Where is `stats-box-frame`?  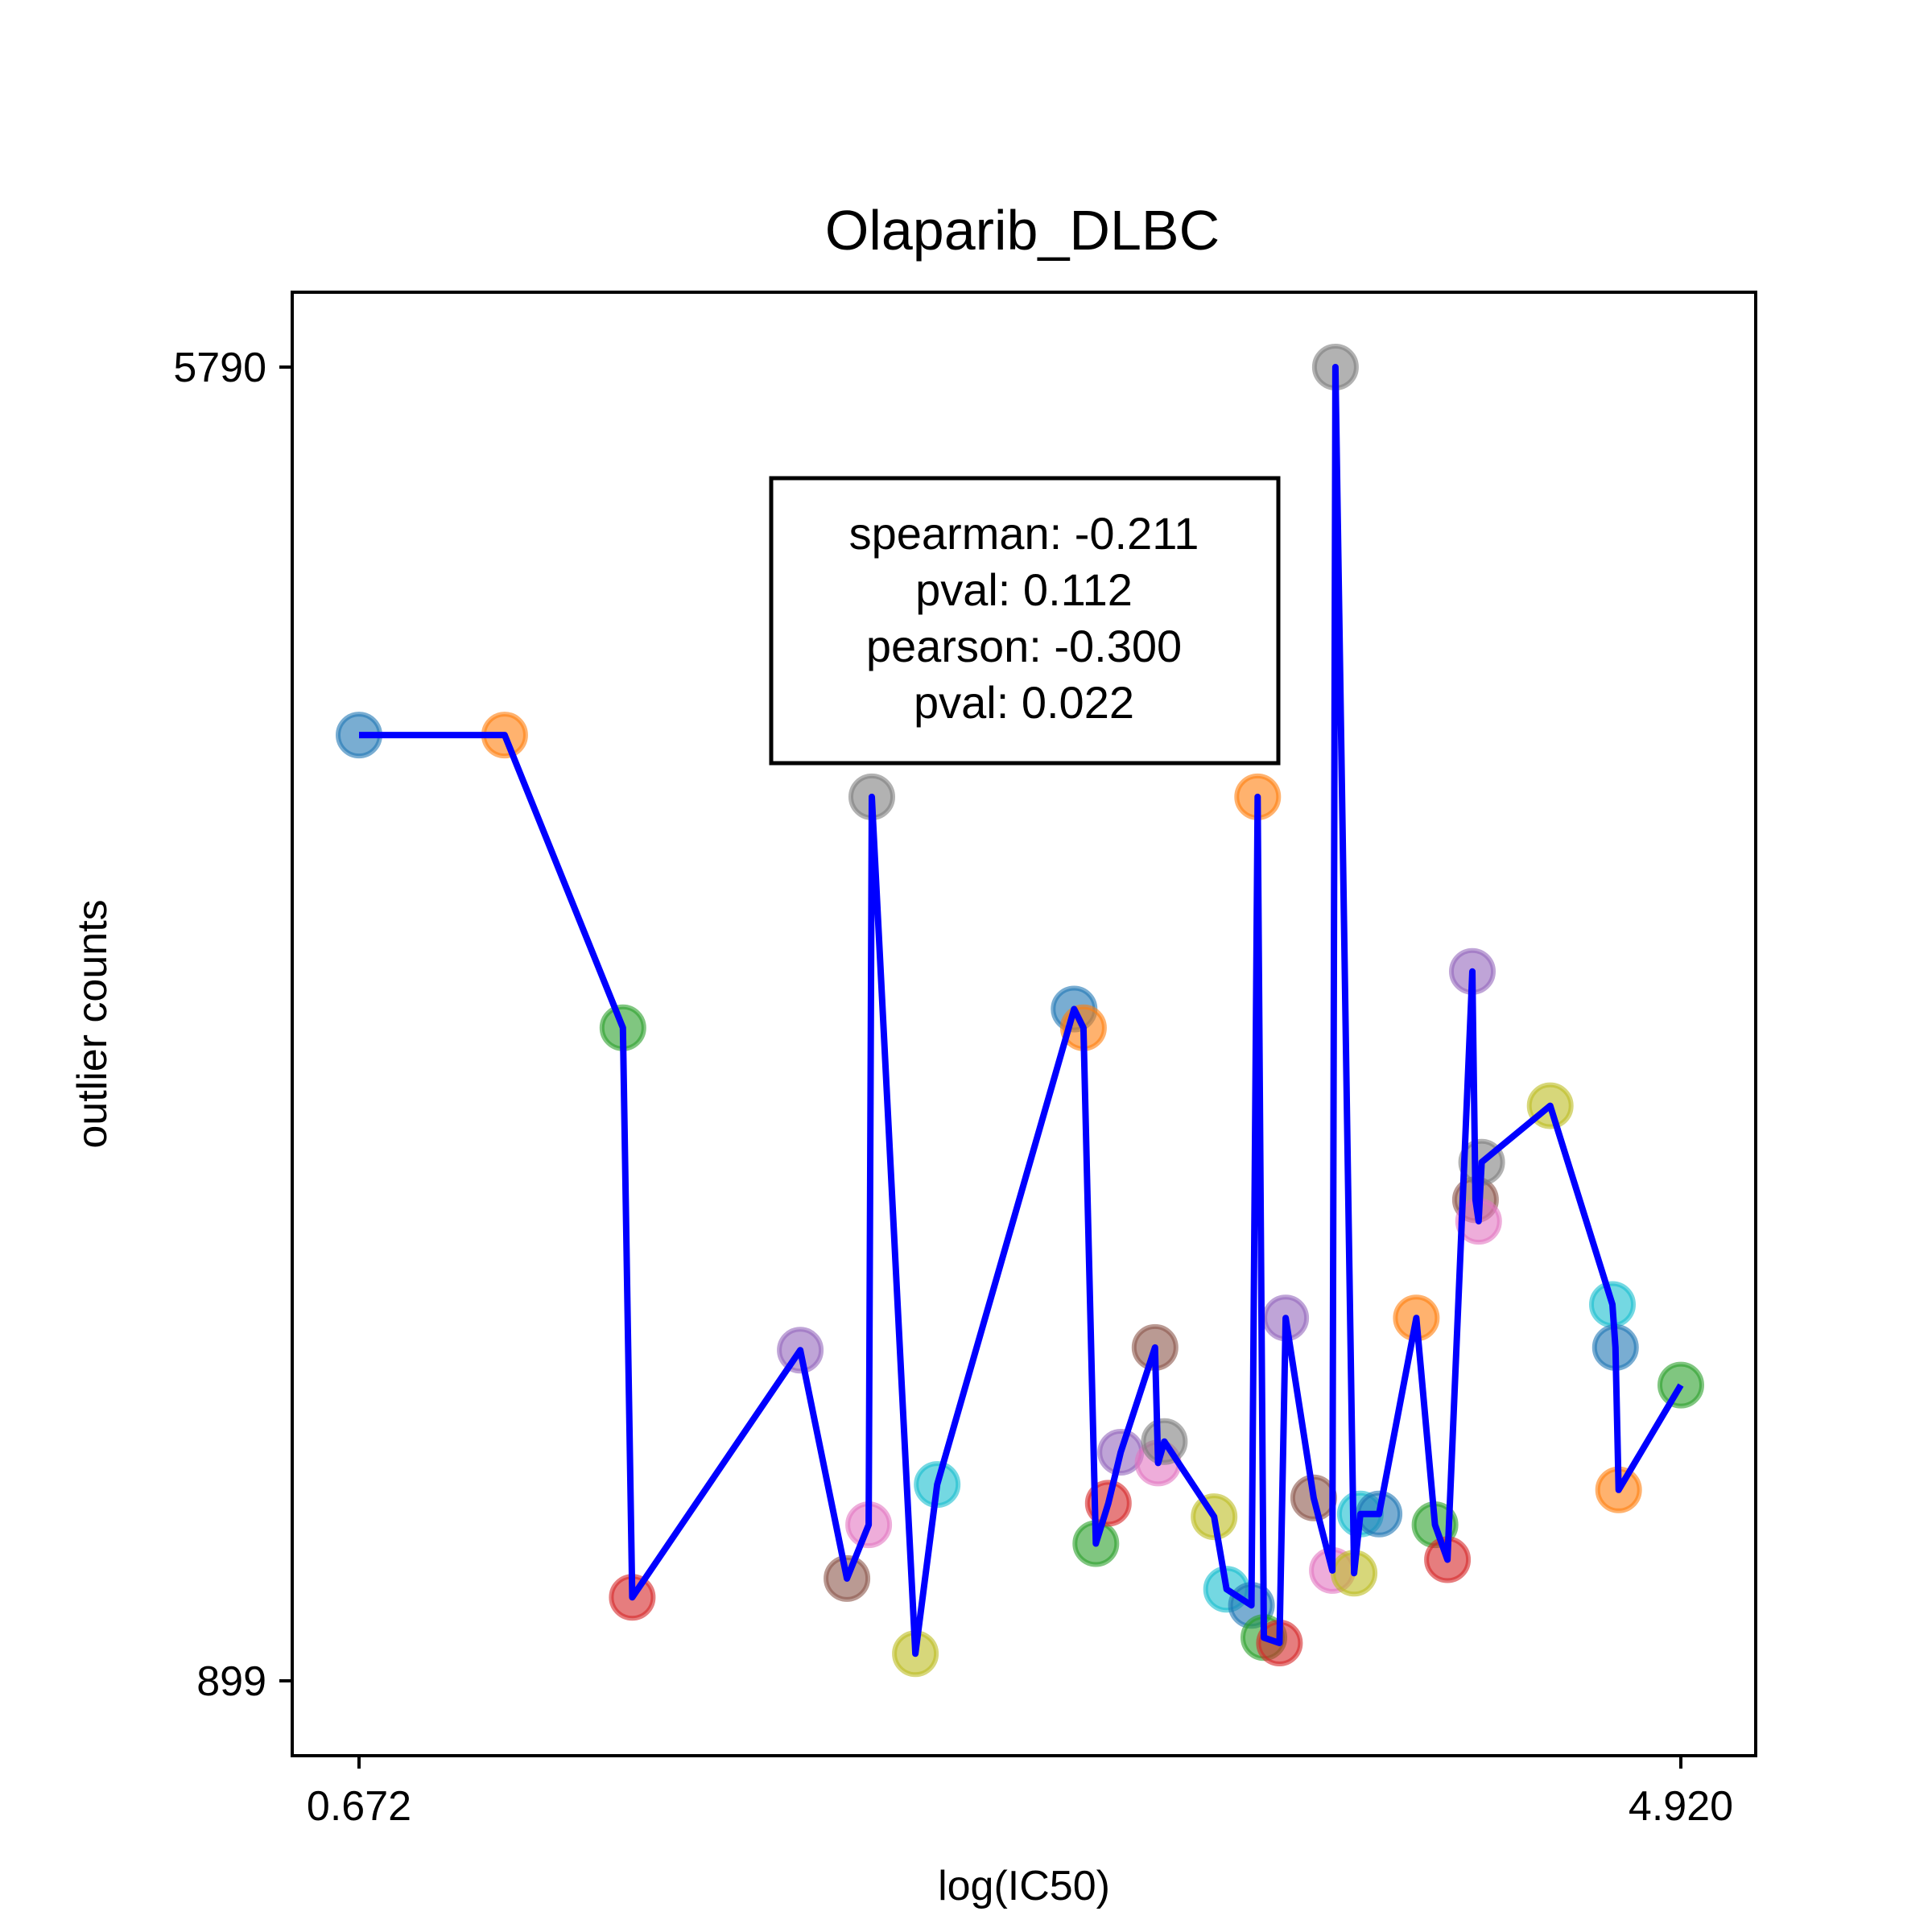 stats-box-frame is located at coordinates (1025, 621).